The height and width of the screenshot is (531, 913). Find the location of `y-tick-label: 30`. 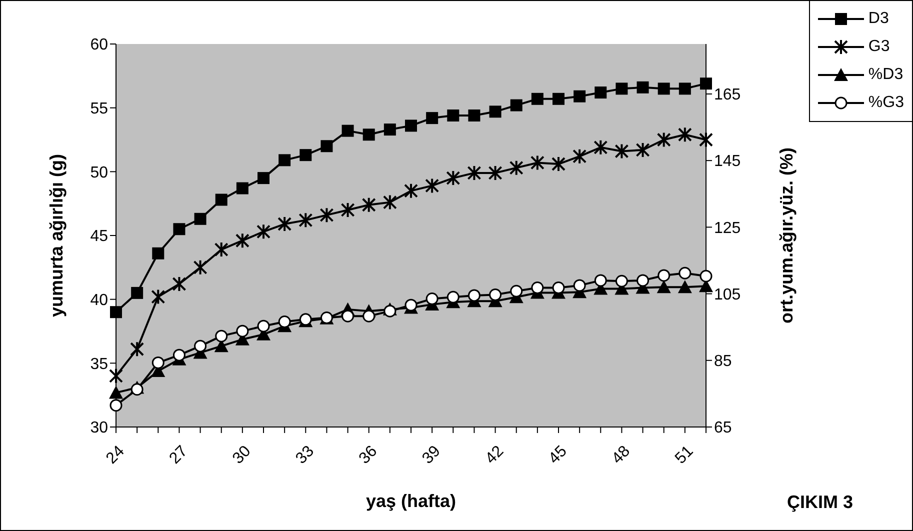

y-tick-label: 30 is located at coordinates (99, 428).